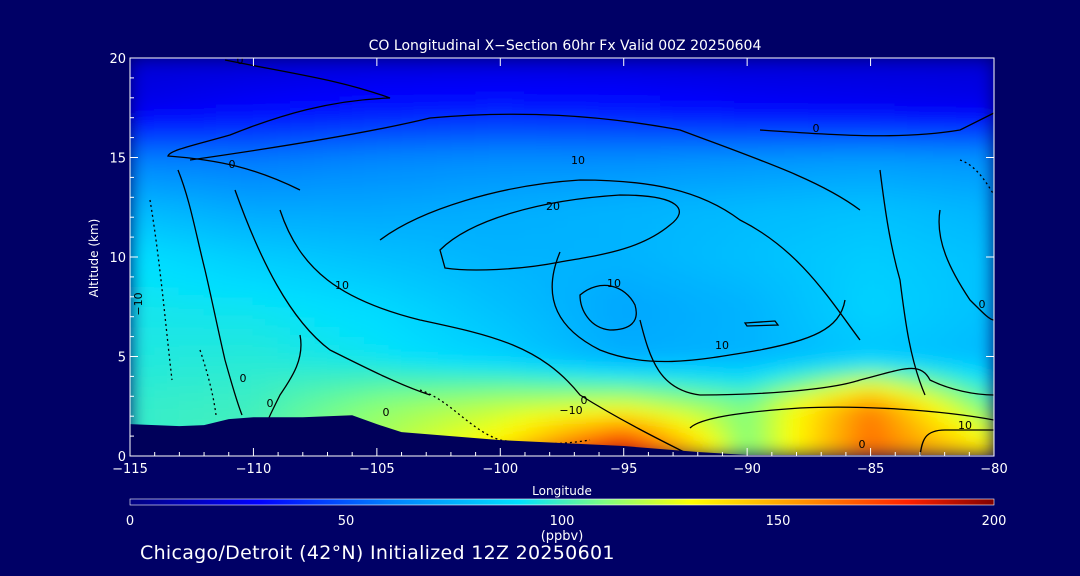 This screenshot has width=1080, height=576. I want to click on contour-label: −10, so click(138, 303).